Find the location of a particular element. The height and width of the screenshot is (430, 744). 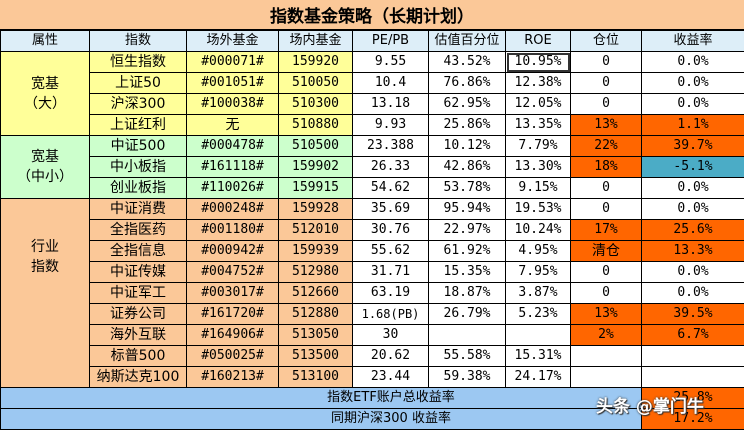

header-return: 收益率 is located at coordinates (693, 41).